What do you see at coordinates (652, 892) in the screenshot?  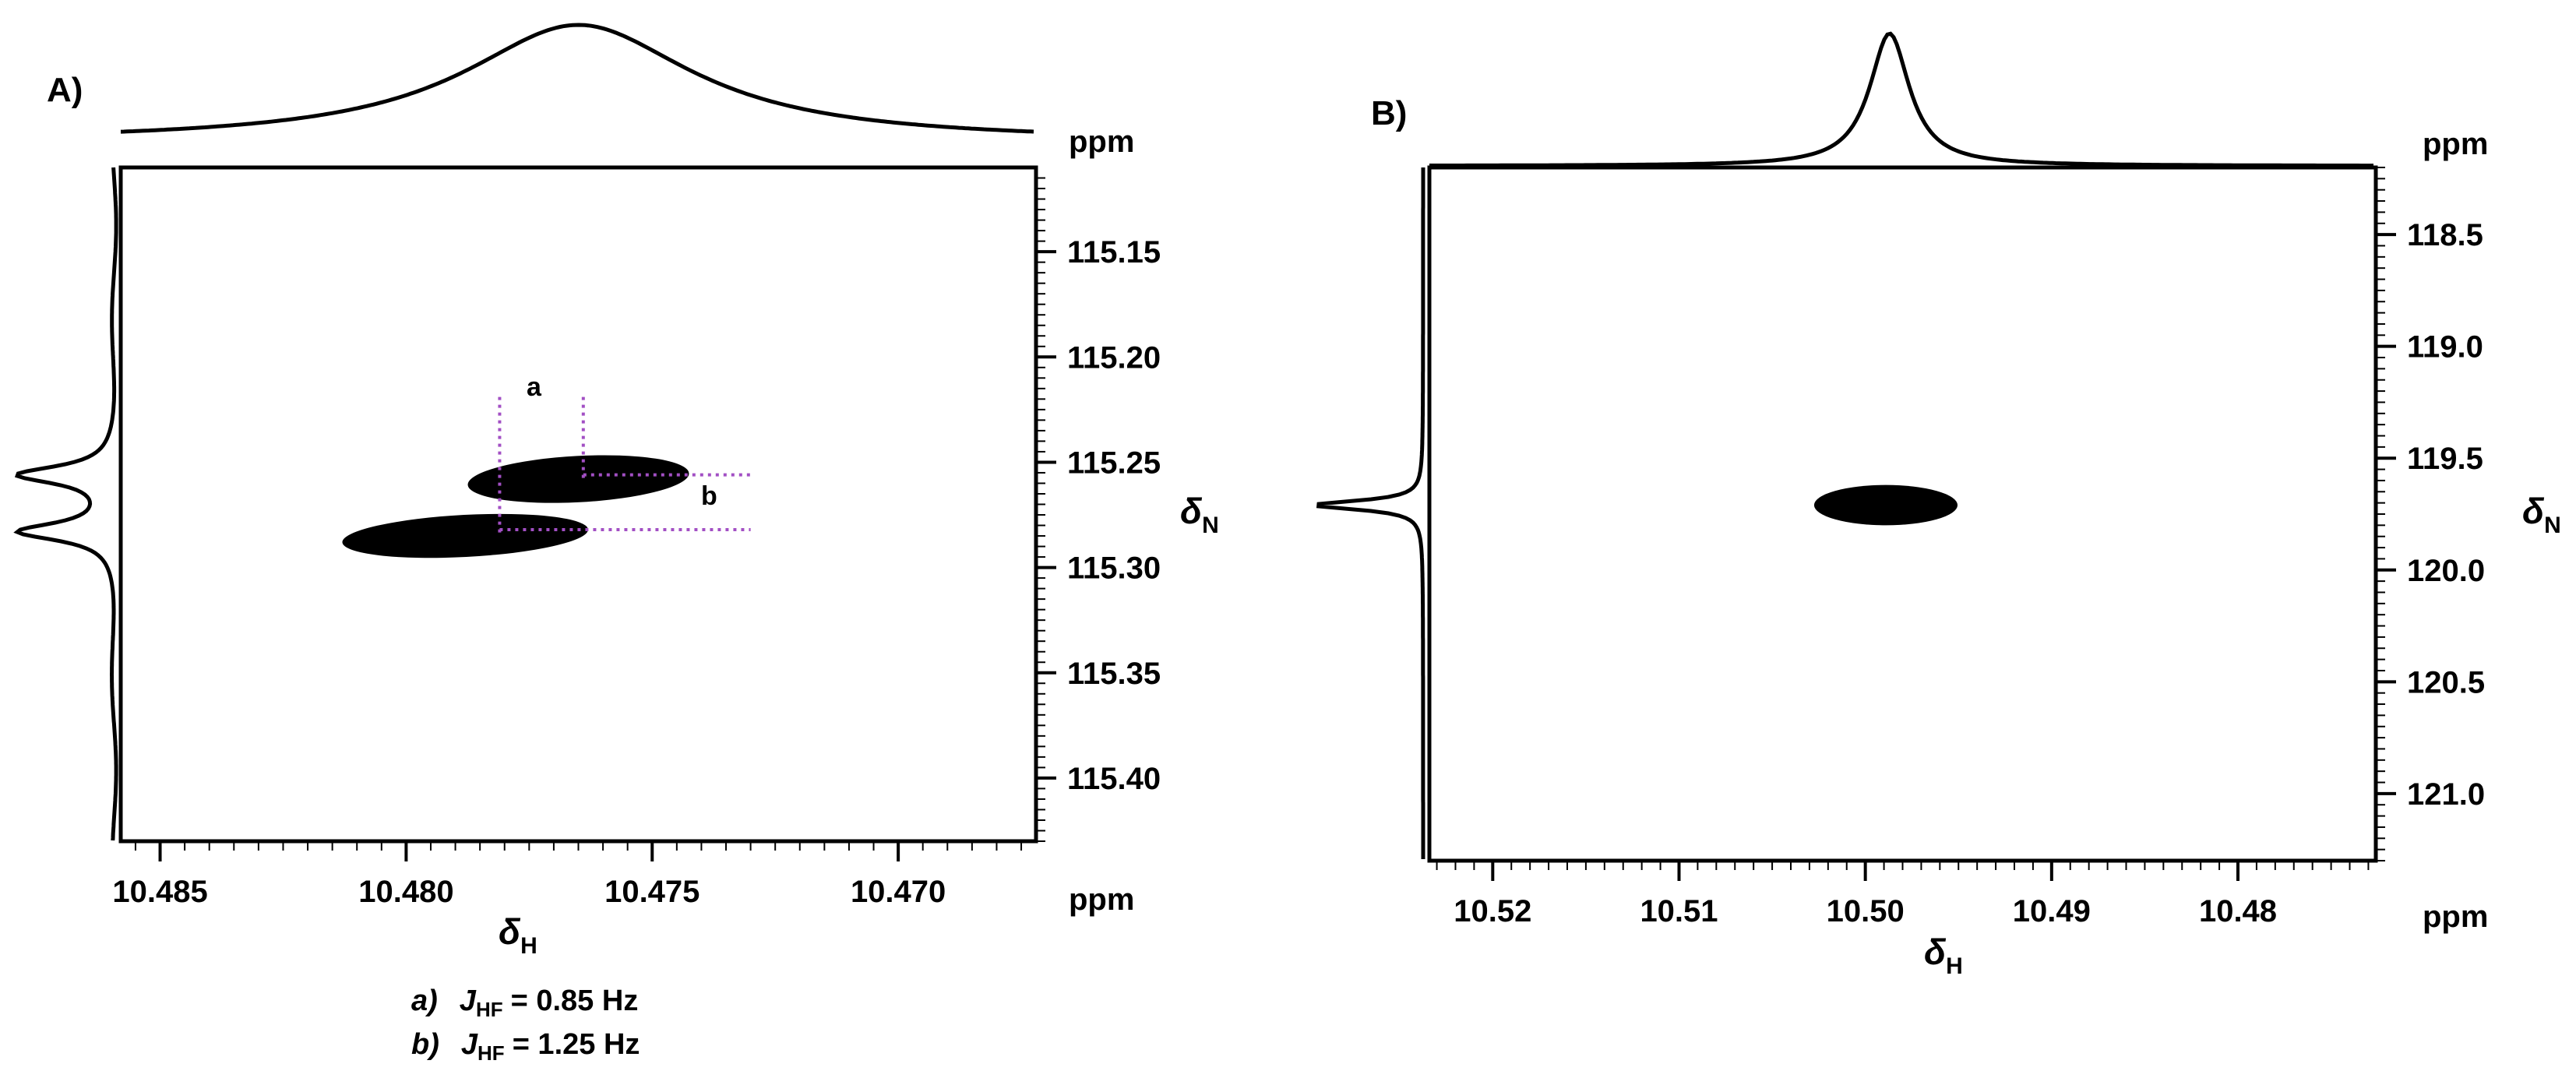 I see `panel-a-x-tick-label: 10.475` at bounding box center [652, 892].